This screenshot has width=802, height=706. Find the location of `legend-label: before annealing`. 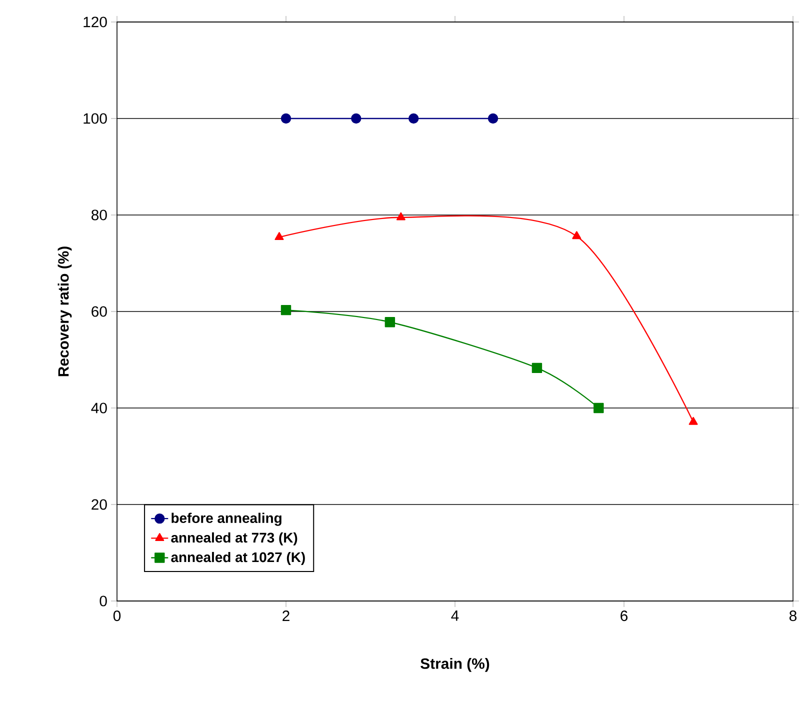

legend-label: before annealing is located at coordinates (227, 519).